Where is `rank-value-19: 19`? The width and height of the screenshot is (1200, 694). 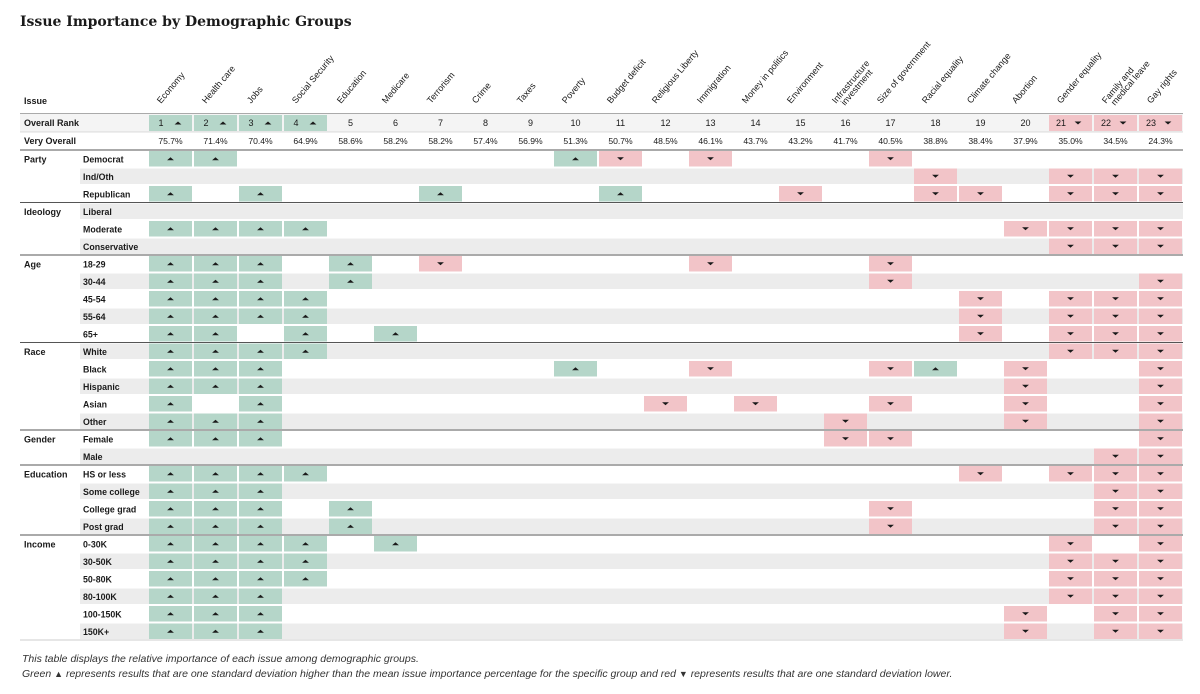 rank-value-19: 19 is located at coordinates (980, 123).